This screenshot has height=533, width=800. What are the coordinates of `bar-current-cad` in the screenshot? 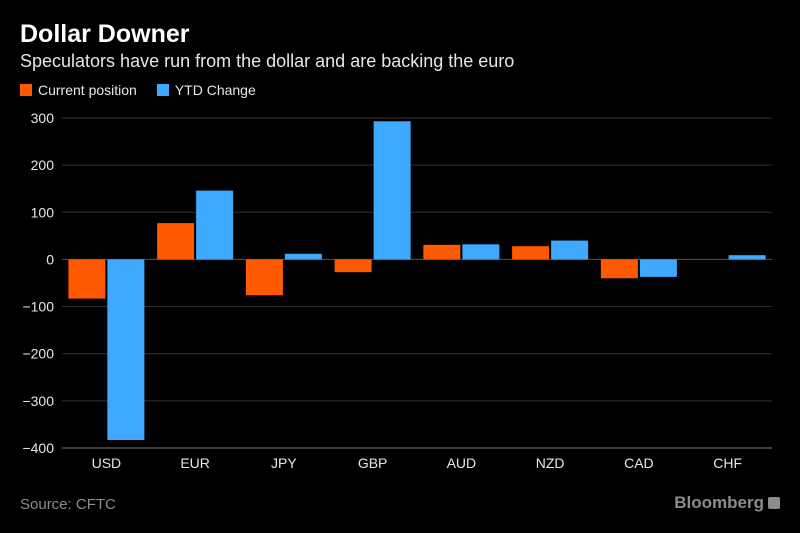 It's located at (619, 269).